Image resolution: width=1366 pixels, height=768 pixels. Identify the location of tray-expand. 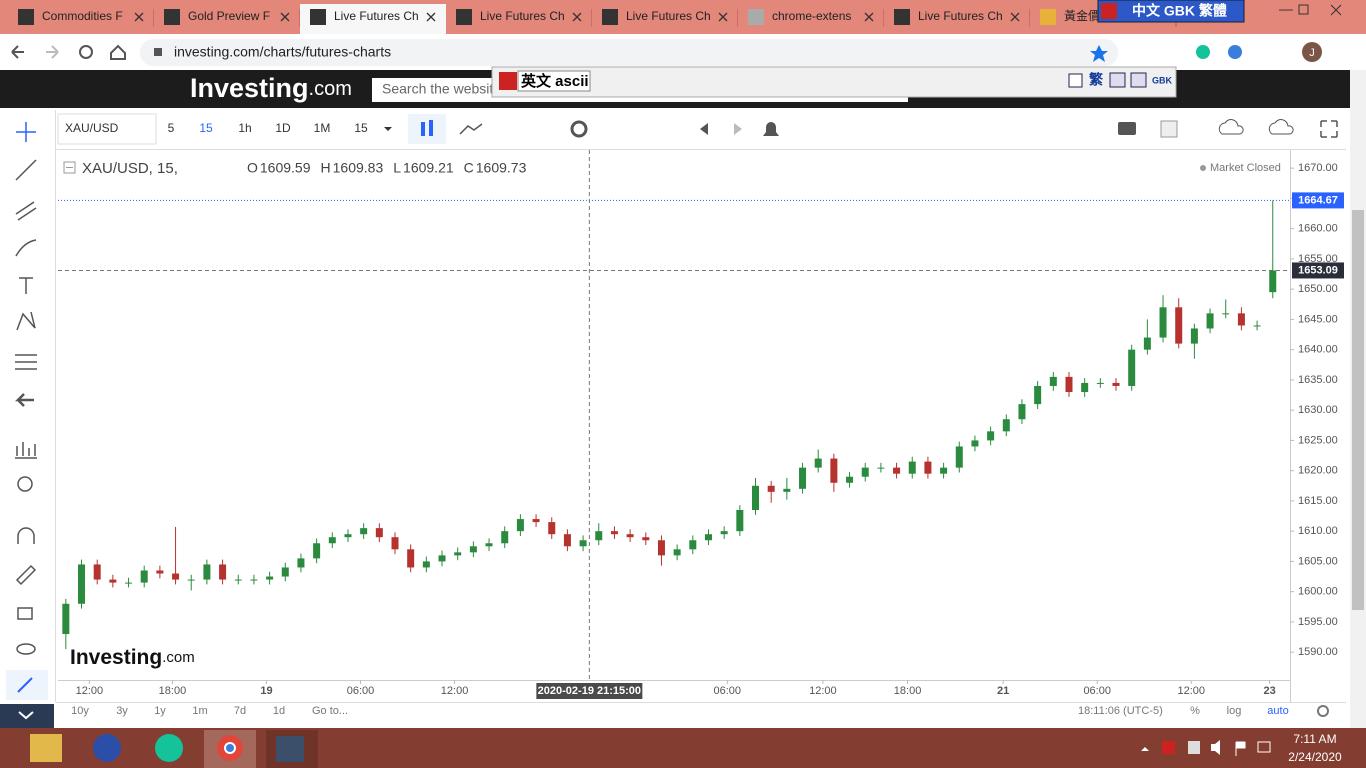
(1145, 749).